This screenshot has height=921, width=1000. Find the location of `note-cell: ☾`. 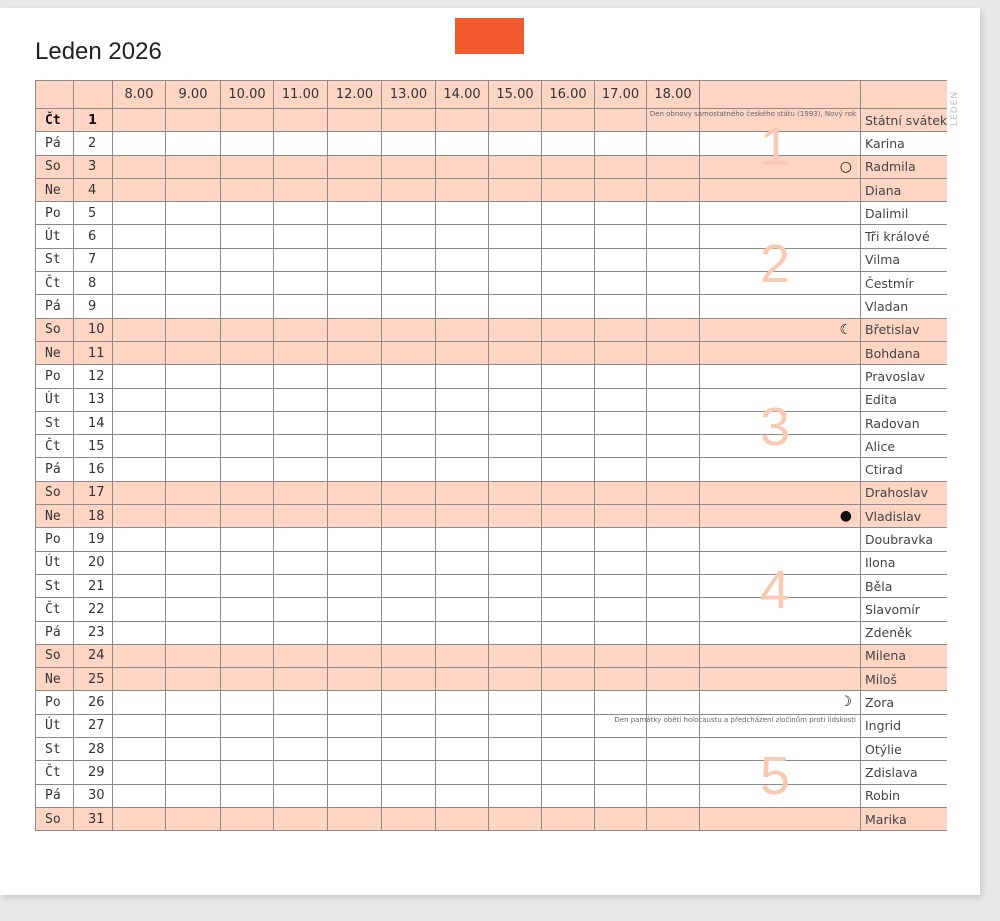

note-cell: ☾ is located at coordinates (780, 329).